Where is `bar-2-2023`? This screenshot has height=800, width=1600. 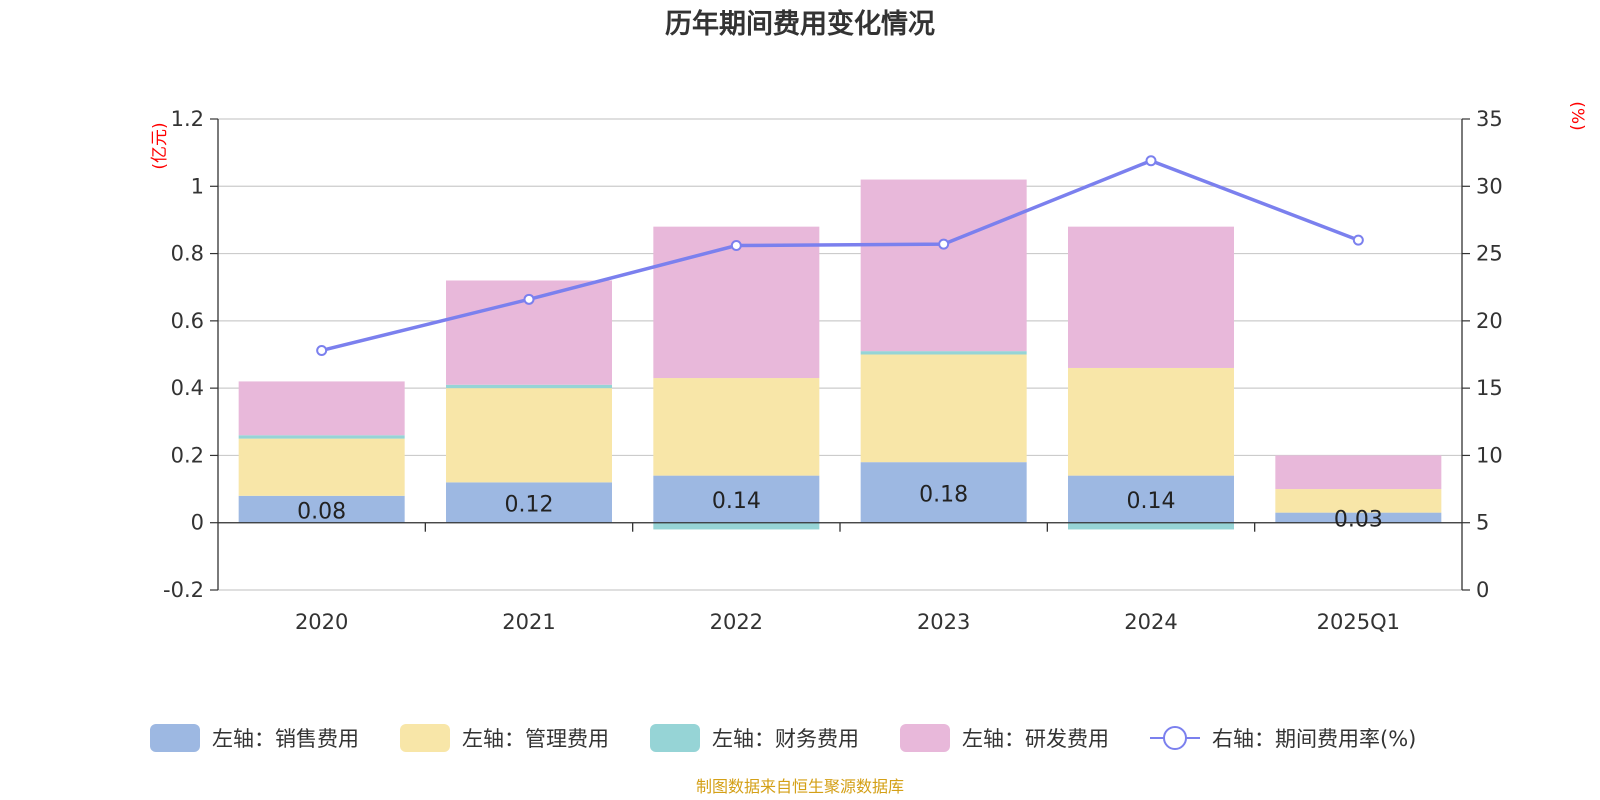
bar-2-2023 is located at coordinates (943, 353).